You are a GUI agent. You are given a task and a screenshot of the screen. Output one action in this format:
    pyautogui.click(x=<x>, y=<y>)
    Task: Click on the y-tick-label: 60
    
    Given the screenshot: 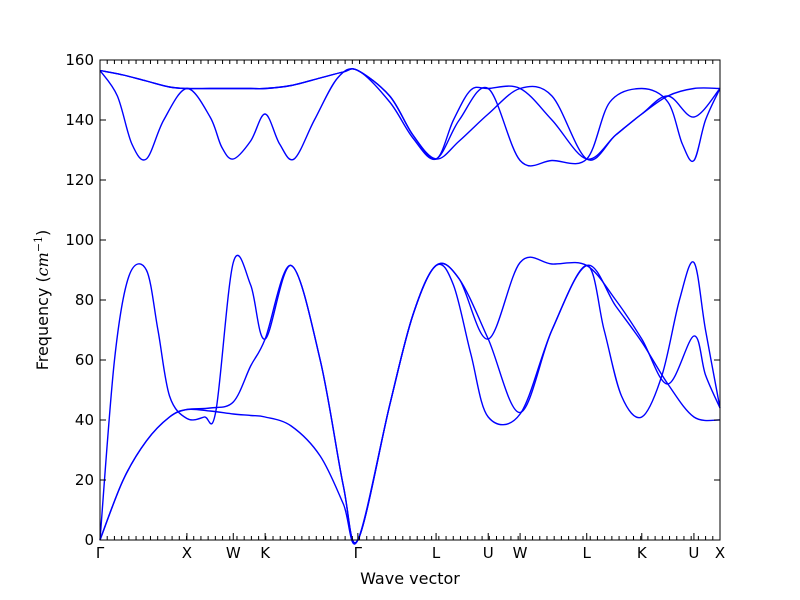 What is the action you would take?
    pyautogui.click(x=84, y=360)
    